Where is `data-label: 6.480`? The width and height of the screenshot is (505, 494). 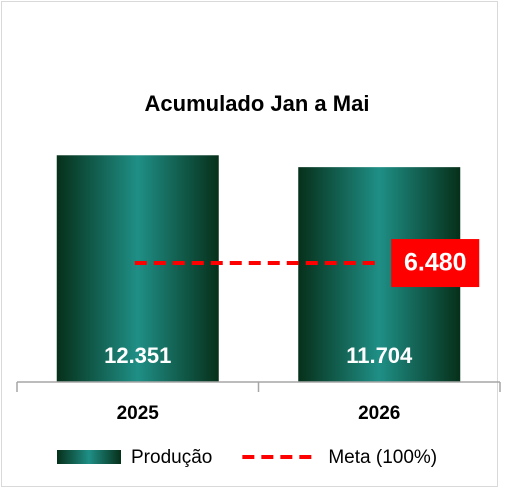 data-label: 6.480 is located at coordinates (435, 263).